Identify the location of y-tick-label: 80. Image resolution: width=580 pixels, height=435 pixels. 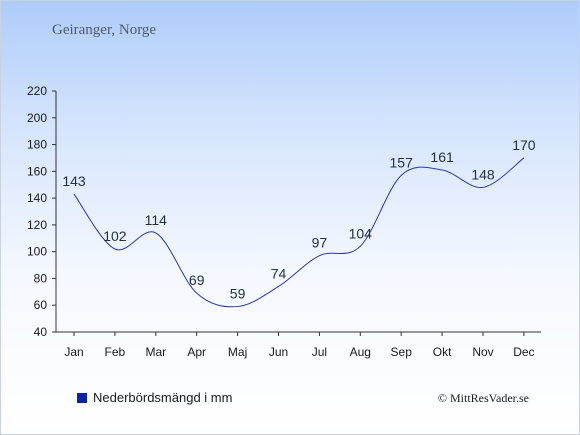
(41, 278).